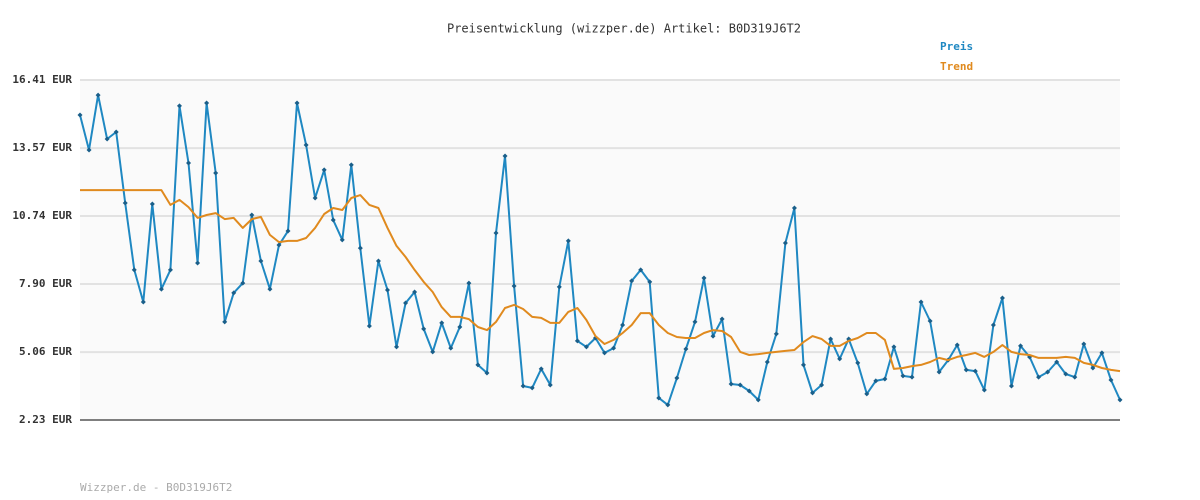 Image resolution: width=1200 pixels, height=500 pixels. Describe the element at coordinates (956, 46) in the screenshot. I see `legend-entry: Preis` at that location.